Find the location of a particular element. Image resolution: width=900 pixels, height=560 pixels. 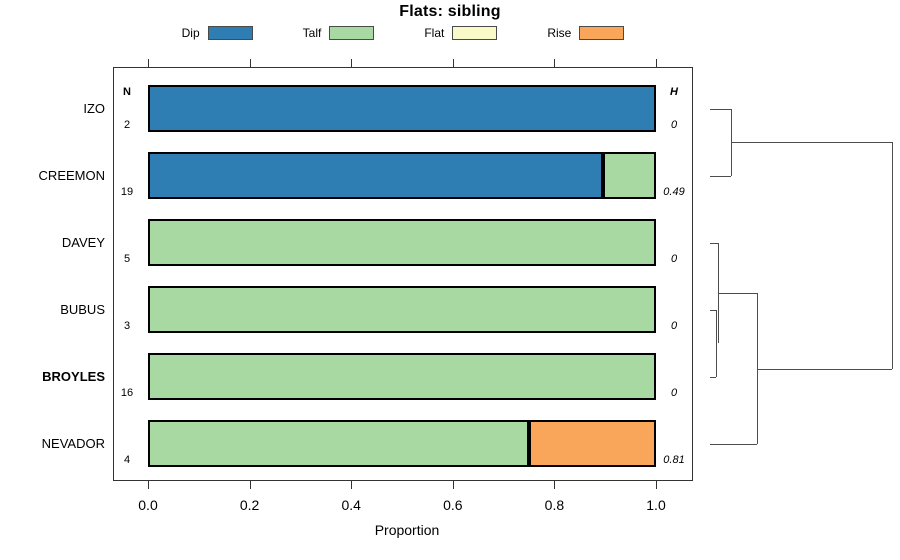

legend-item-dip: Dip is located at coordinates (217, 33).